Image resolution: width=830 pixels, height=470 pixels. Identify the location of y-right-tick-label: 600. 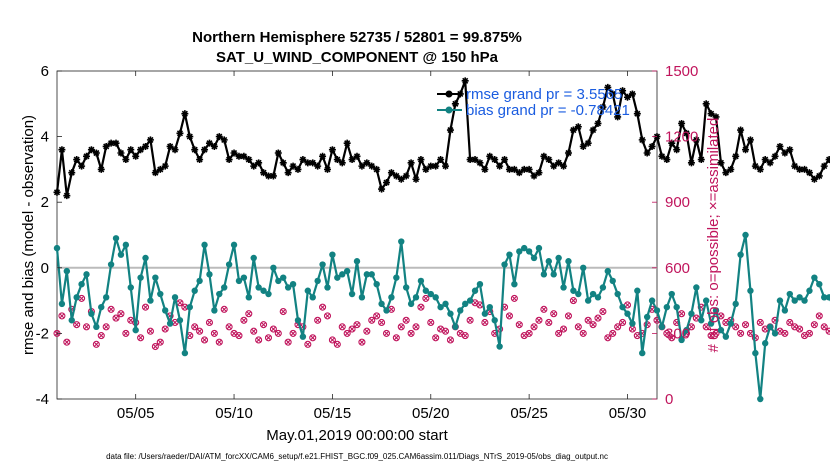
(677, 268).